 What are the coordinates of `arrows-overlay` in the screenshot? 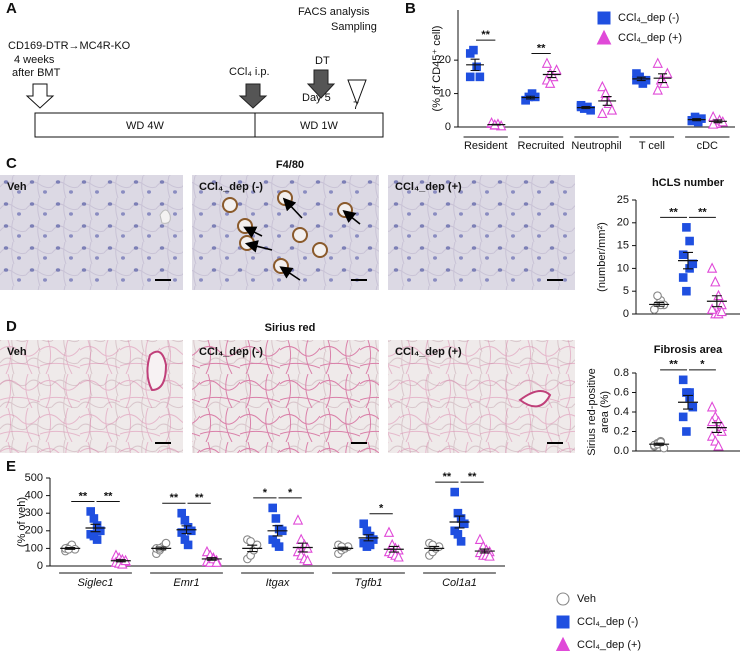 It's located at (302, 239).